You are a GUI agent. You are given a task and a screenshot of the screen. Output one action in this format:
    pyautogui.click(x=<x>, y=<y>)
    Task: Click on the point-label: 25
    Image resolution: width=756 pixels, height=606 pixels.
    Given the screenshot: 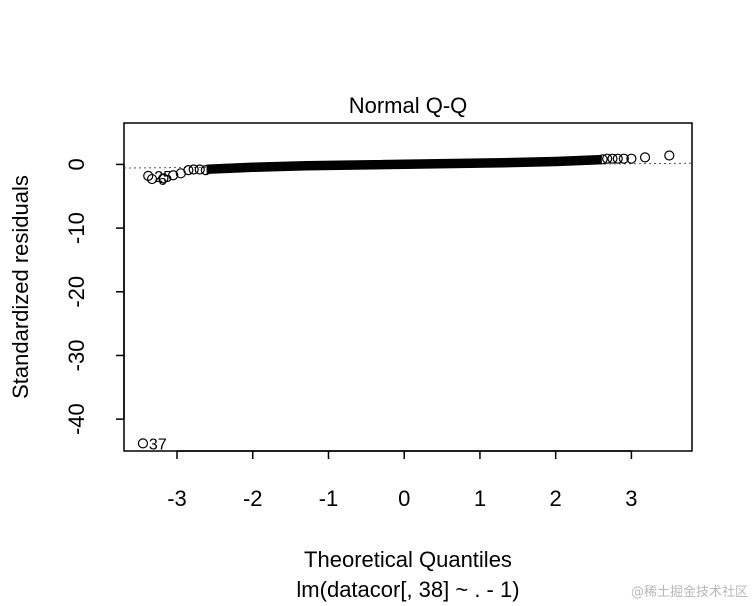 What is the action you would take?
    pyautogui.click(x=163, y=177)
    